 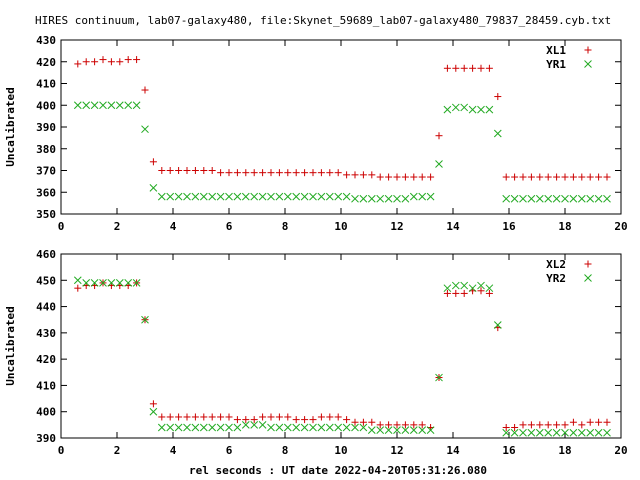 I want to click on x-tick-label: 10, so click(x=340, y=226).